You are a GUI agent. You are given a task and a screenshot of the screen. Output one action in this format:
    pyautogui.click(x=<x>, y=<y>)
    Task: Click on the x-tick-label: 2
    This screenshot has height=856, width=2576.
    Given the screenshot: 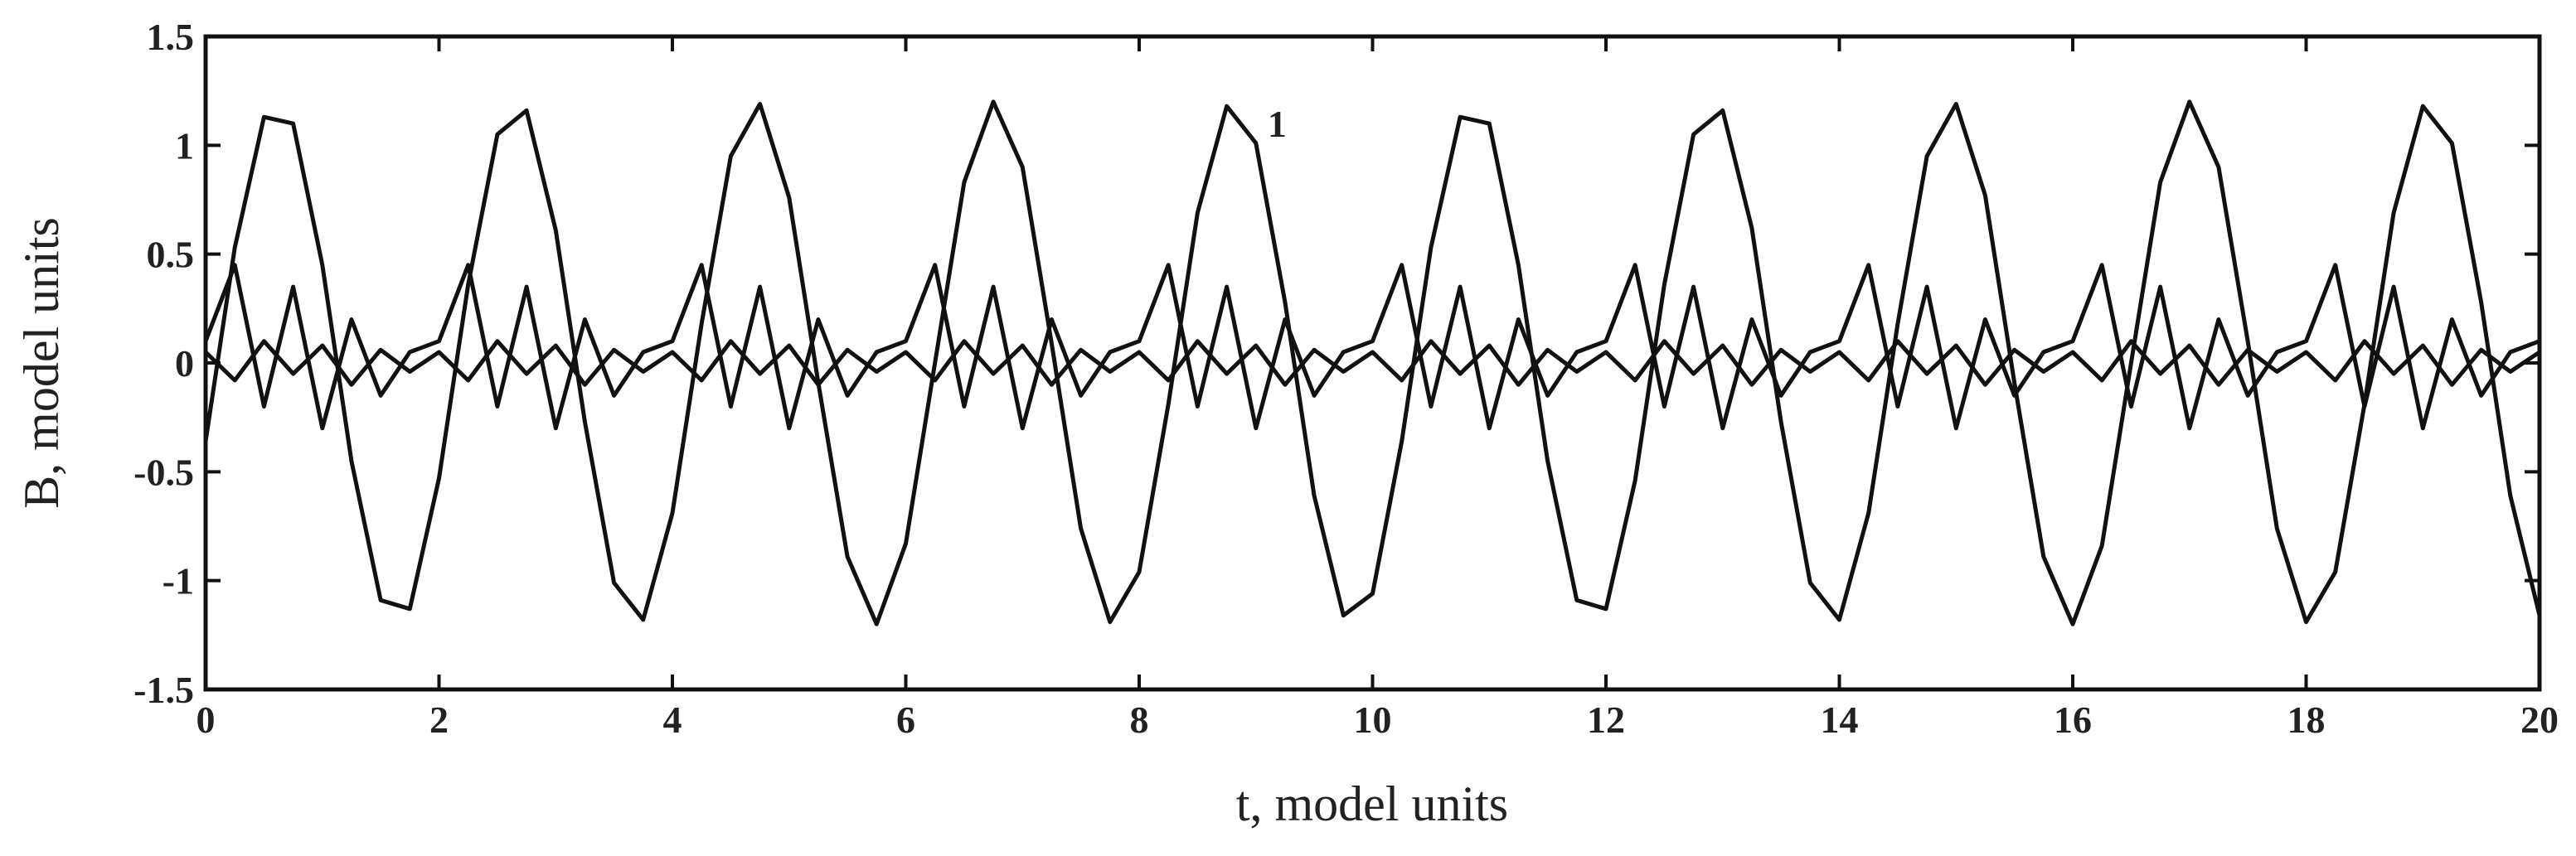 What is the action you would take?
    pyautogui.click(x=439, y=720)
    